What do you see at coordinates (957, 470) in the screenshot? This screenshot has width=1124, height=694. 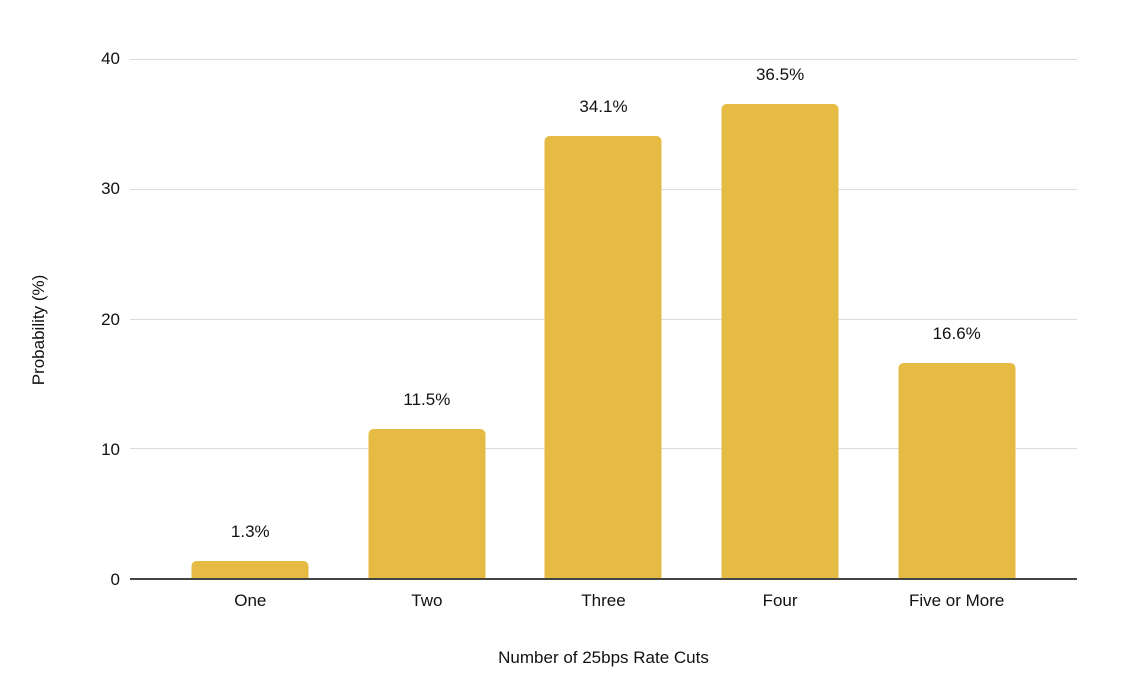 I see `bar-five-or-more` at bounding box center [957, 470].